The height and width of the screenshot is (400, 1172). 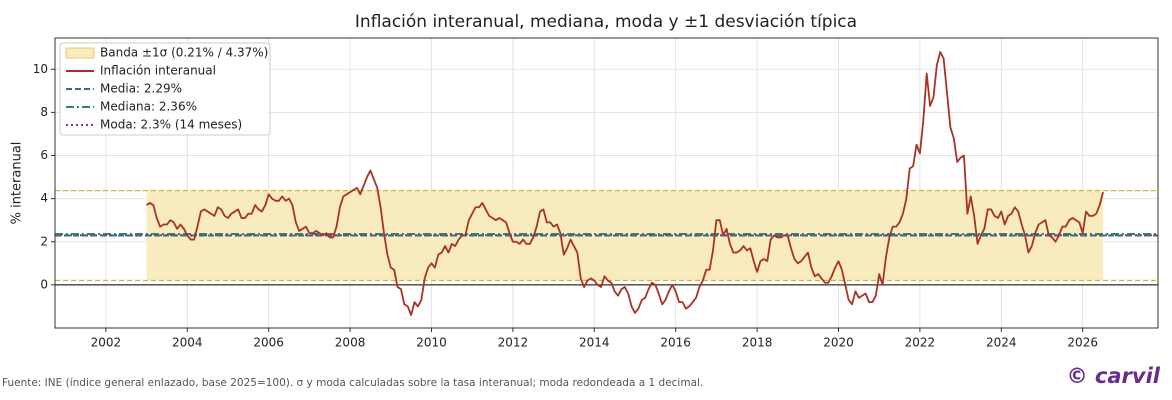 I want to click on x-tick-label: 2026, so click(x=1082, y=343).